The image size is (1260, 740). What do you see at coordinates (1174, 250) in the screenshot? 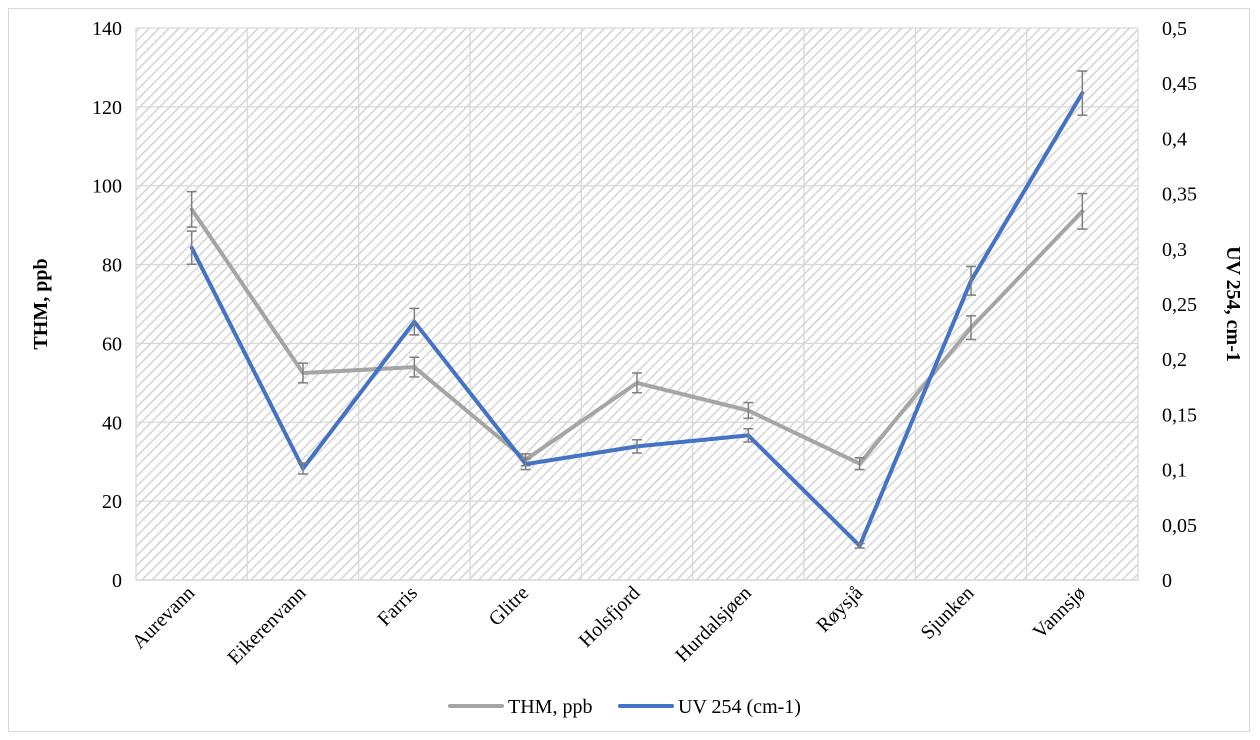
I see `right-axis-tick-label: 0,3` at bounding box center [1174, 250].